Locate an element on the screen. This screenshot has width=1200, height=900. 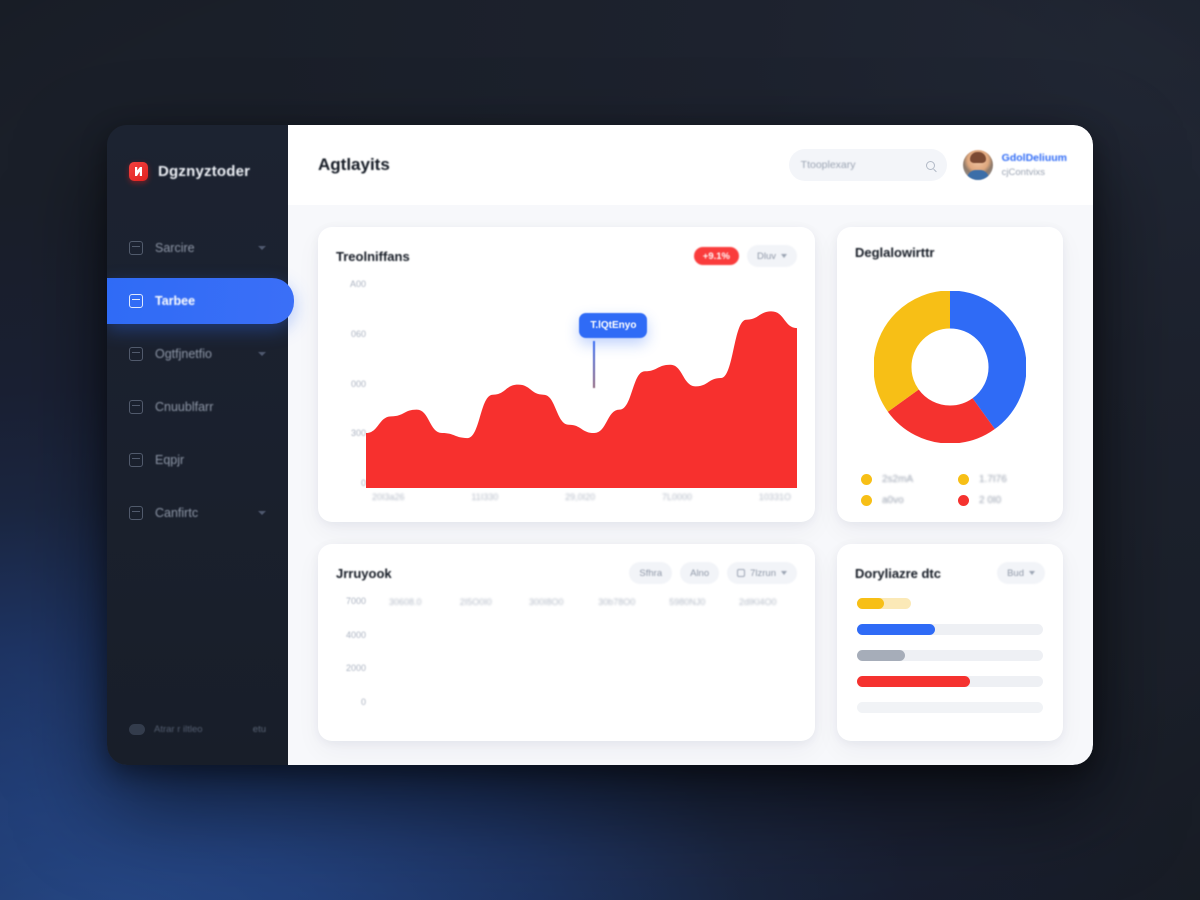
user-meta: GdolDeliuum cjContvixs is located at coordinates (1034, 165).